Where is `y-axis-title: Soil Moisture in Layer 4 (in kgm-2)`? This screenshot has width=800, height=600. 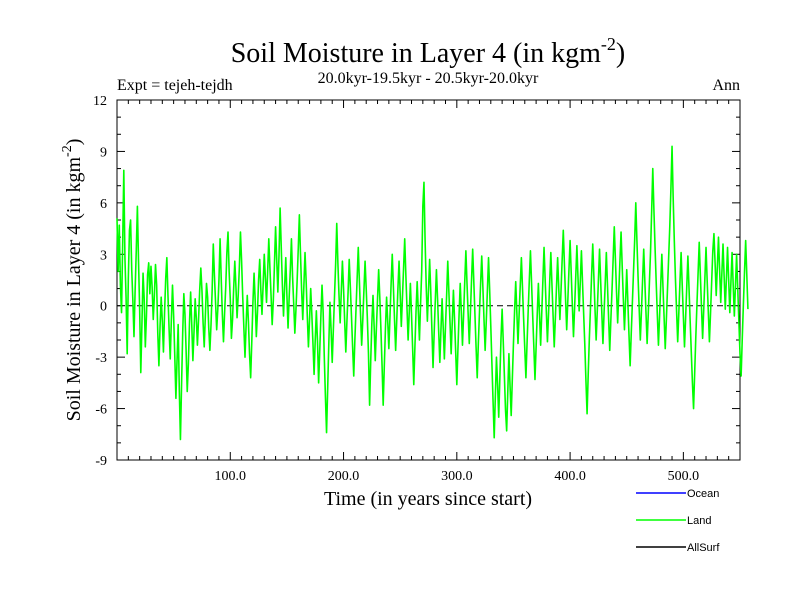 y-axis-title: Soil Moisture in Layer 4 (in kgm-2) is located at coordinates (72, 280).